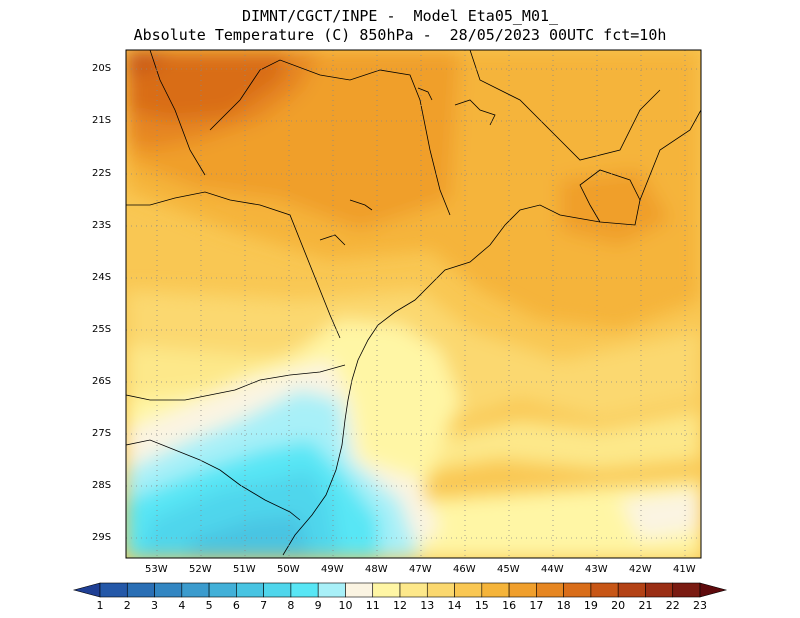 Image resolution: width=800 pixels, height=618 pixels. Describe the element at coordinates (400, 605) in the screenshot. I see `colorbar-label: 12` at that location.